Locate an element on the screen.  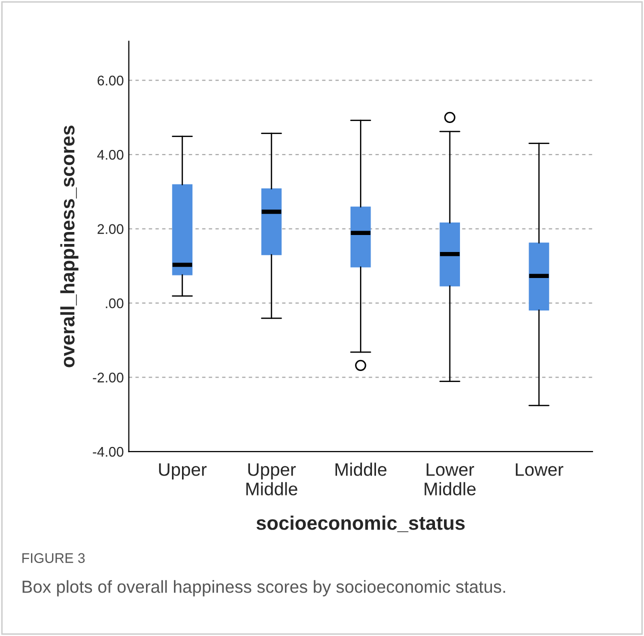
x-tick-label: Upper Middle is located at coordinates (272, 479).